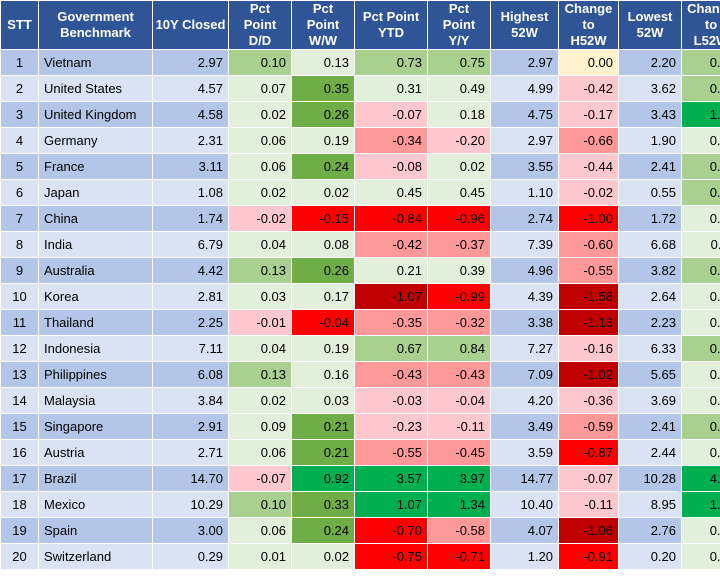 The width and height of the screenshot is (720, 576). Describe the element at coordinates (588, 218) in the screenshot. I see `cell-change-h52w: -1.00` at that location.